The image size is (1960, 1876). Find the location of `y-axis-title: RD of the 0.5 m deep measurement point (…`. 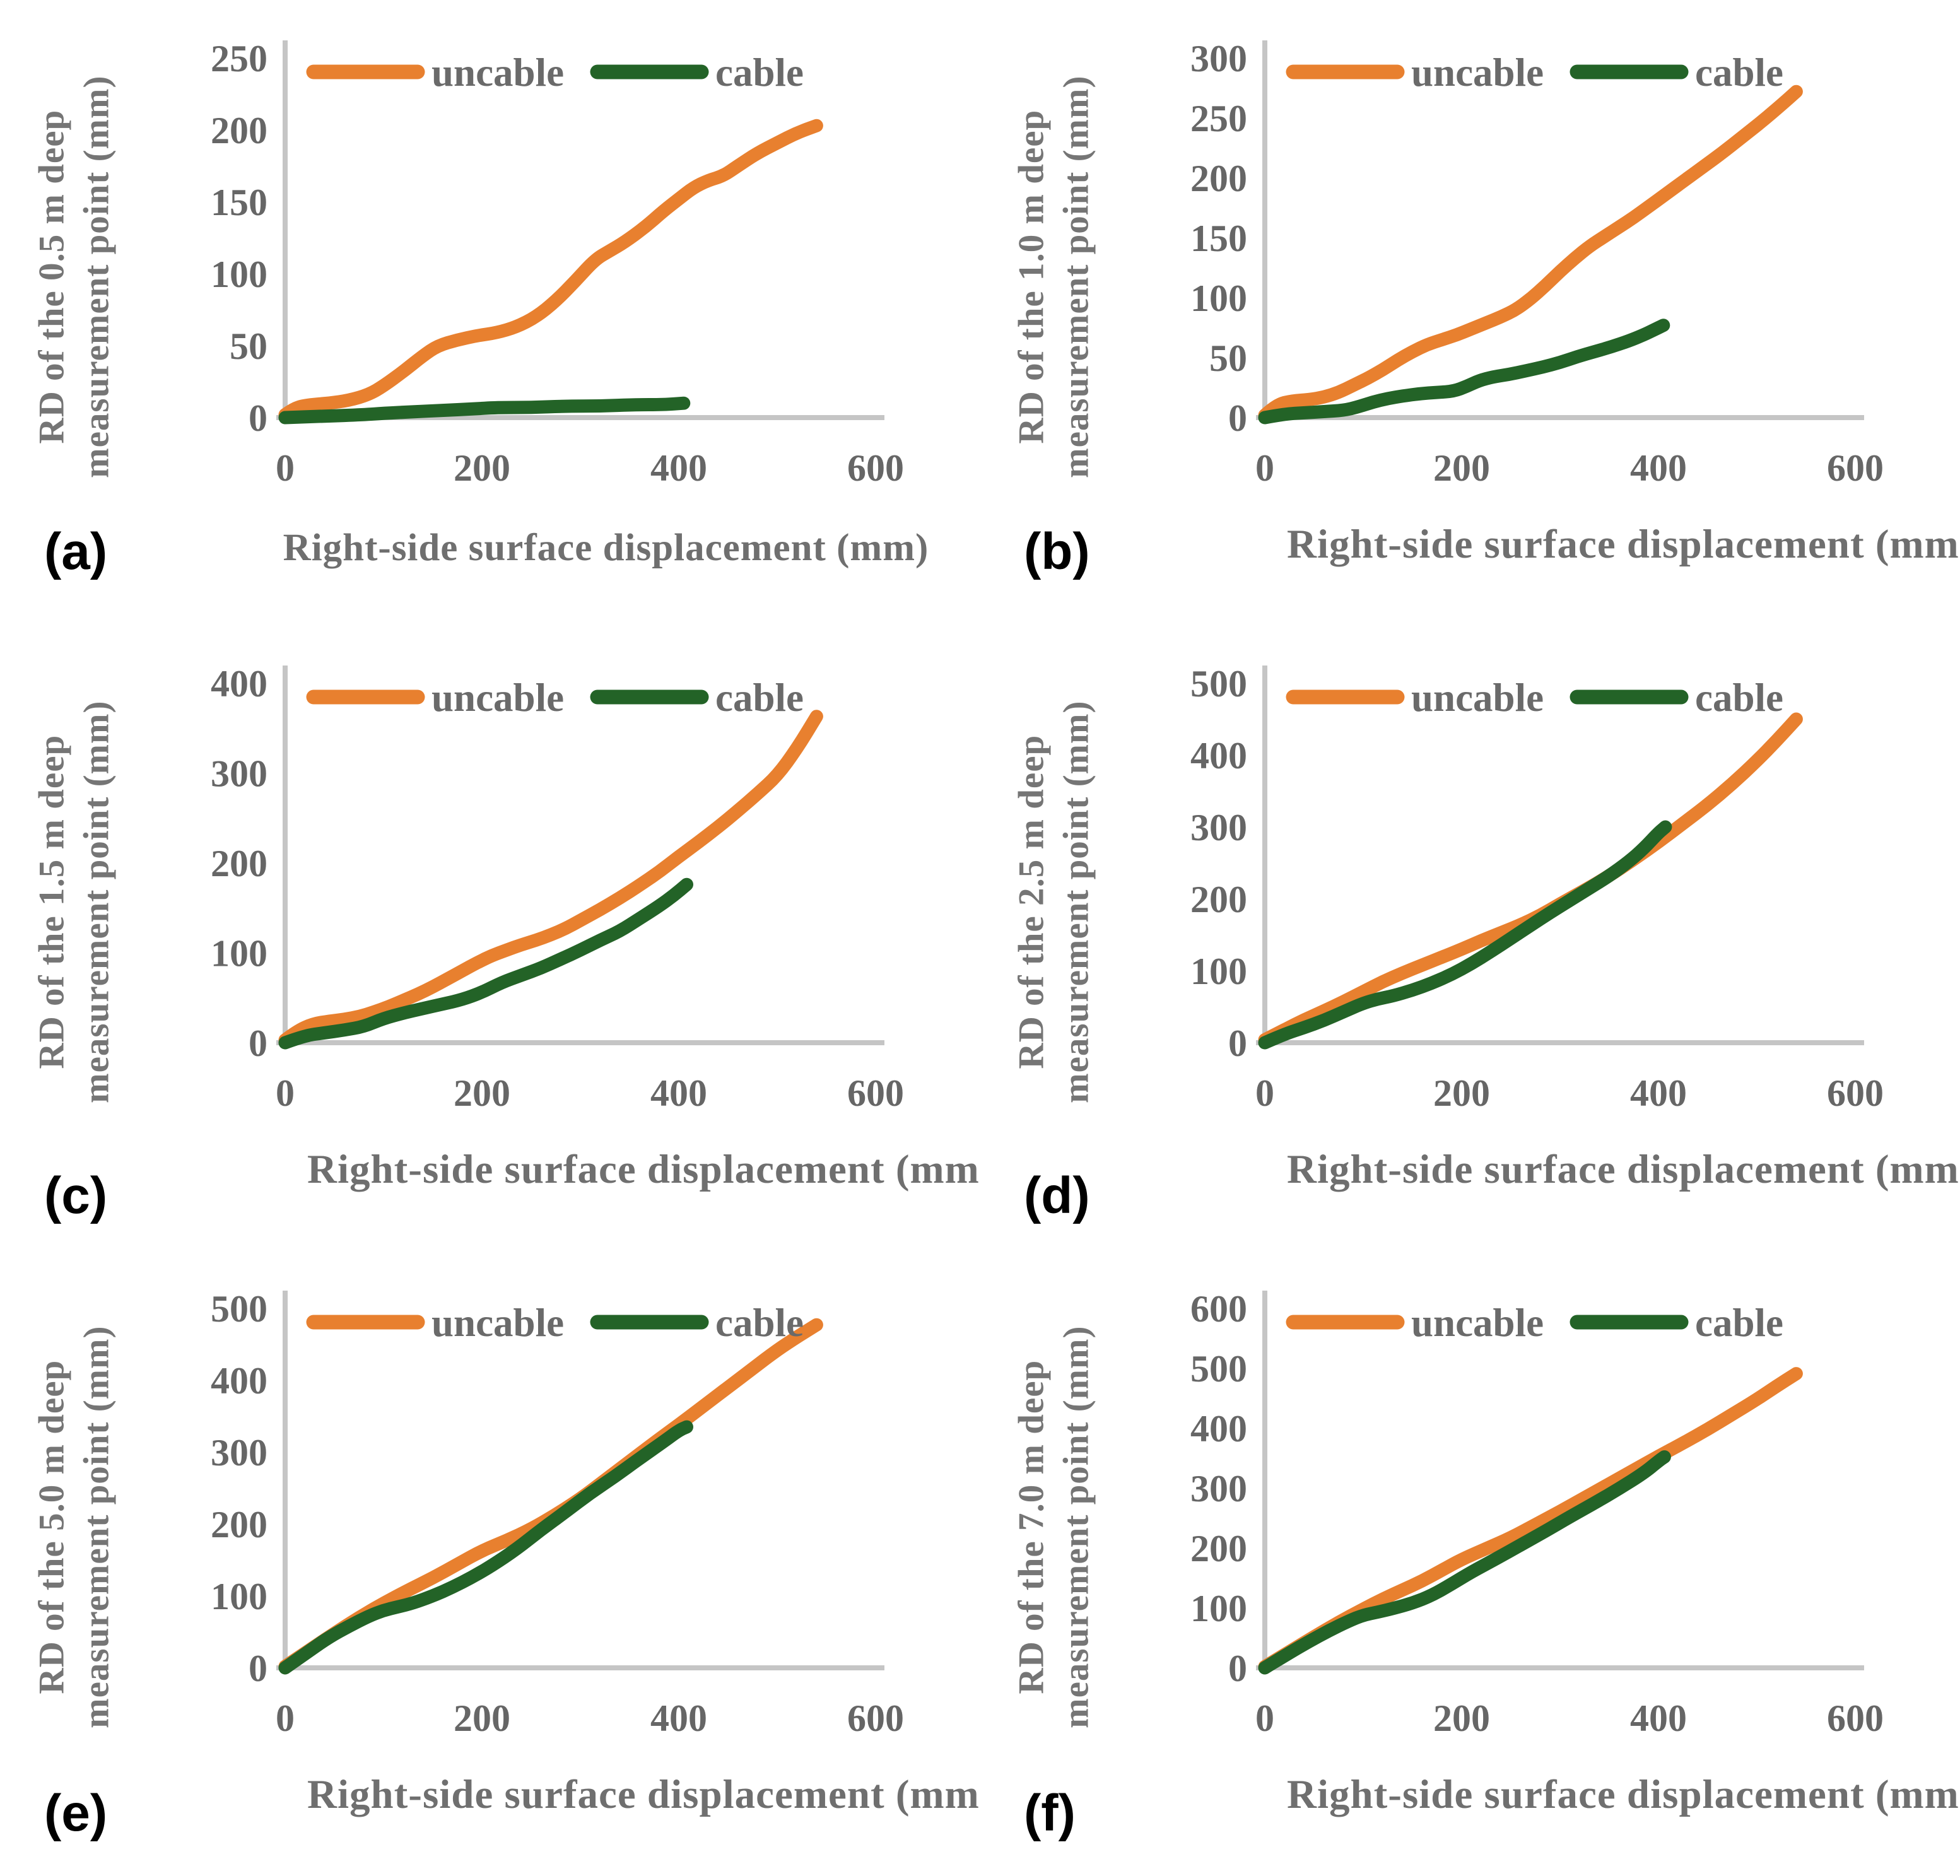

y-axis-title: RD of the 0.5 m deep measurement point (… is located at coordinates (74, 276).